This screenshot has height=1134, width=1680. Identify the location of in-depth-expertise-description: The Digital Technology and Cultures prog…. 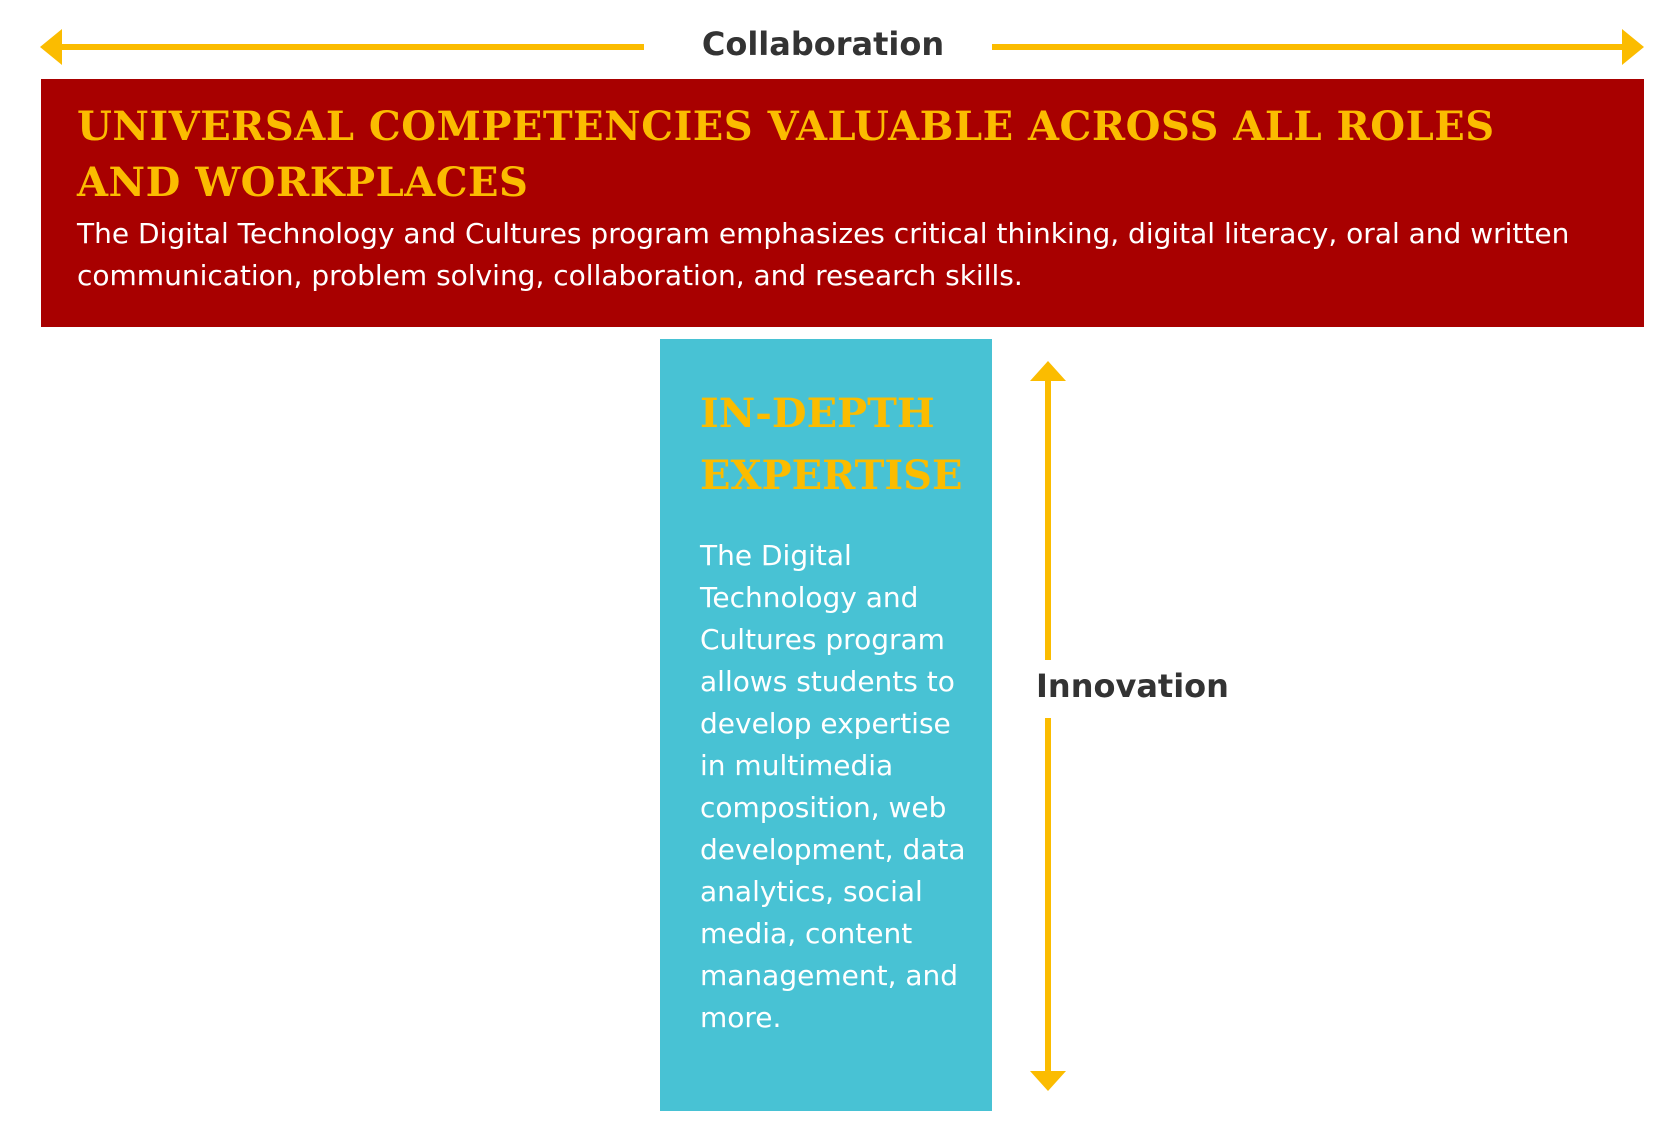
(833, 786).